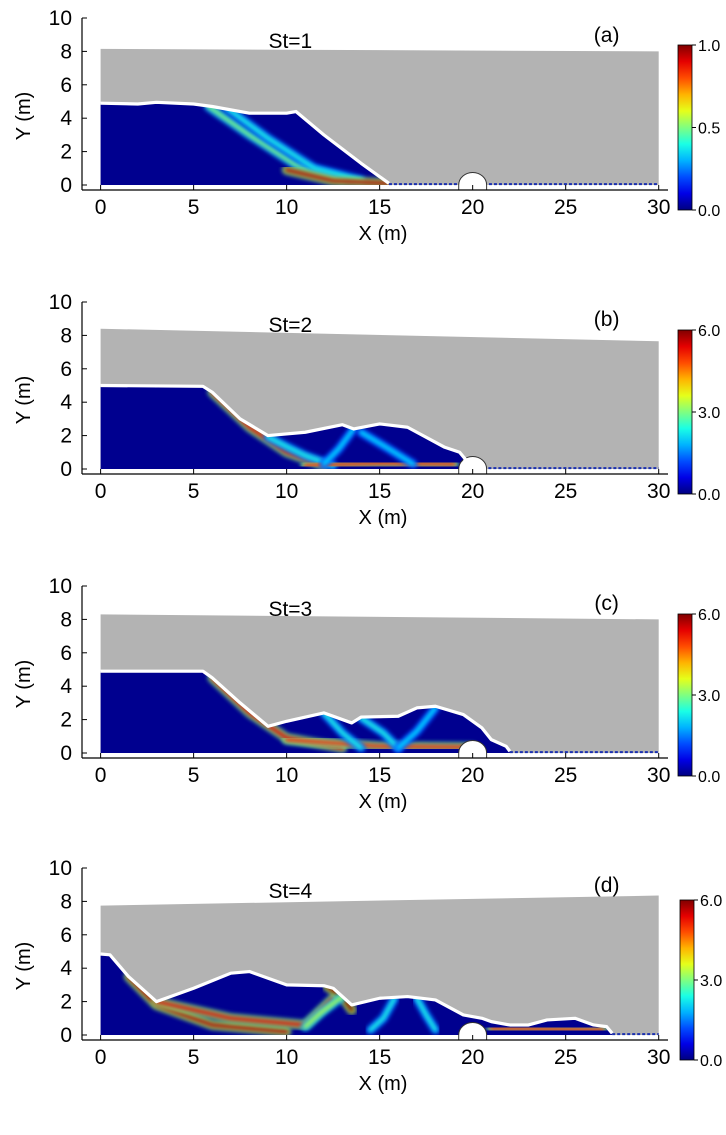 The height and width of the screenshot is (1135, 726). I want to click on panel-label: (a), so click(607, 35).